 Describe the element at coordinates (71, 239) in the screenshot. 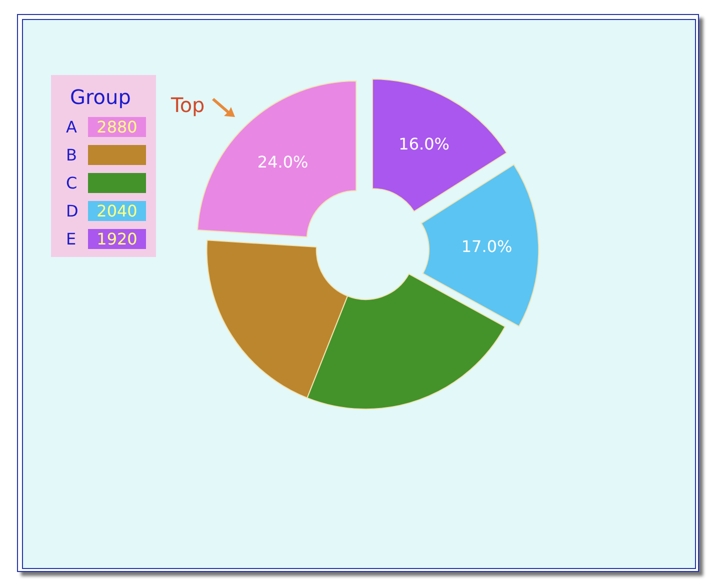

I see `legend-label: E` at that location.